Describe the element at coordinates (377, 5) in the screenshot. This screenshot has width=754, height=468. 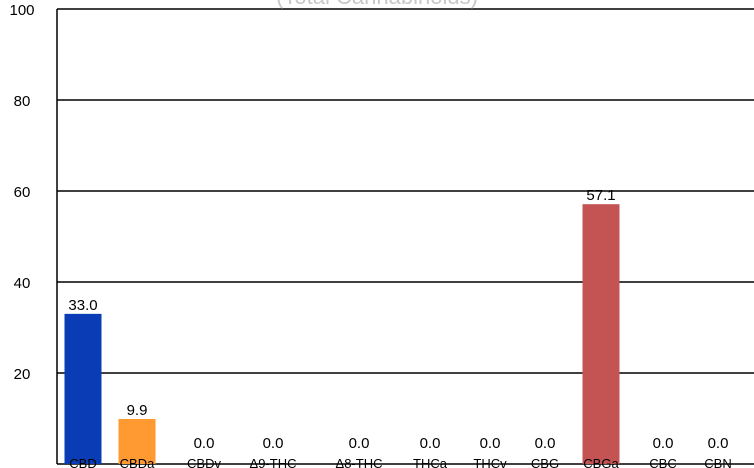
I see `chart-title: (Total Cannabinoids)` at that location.